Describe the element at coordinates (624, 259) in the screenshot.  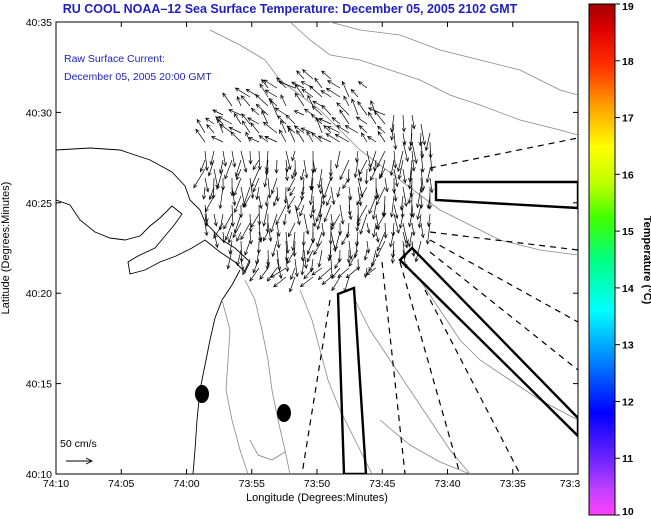
I see `colorbar-ticks: 19 18 17 16 15 14 13 12 11 10` at that location.